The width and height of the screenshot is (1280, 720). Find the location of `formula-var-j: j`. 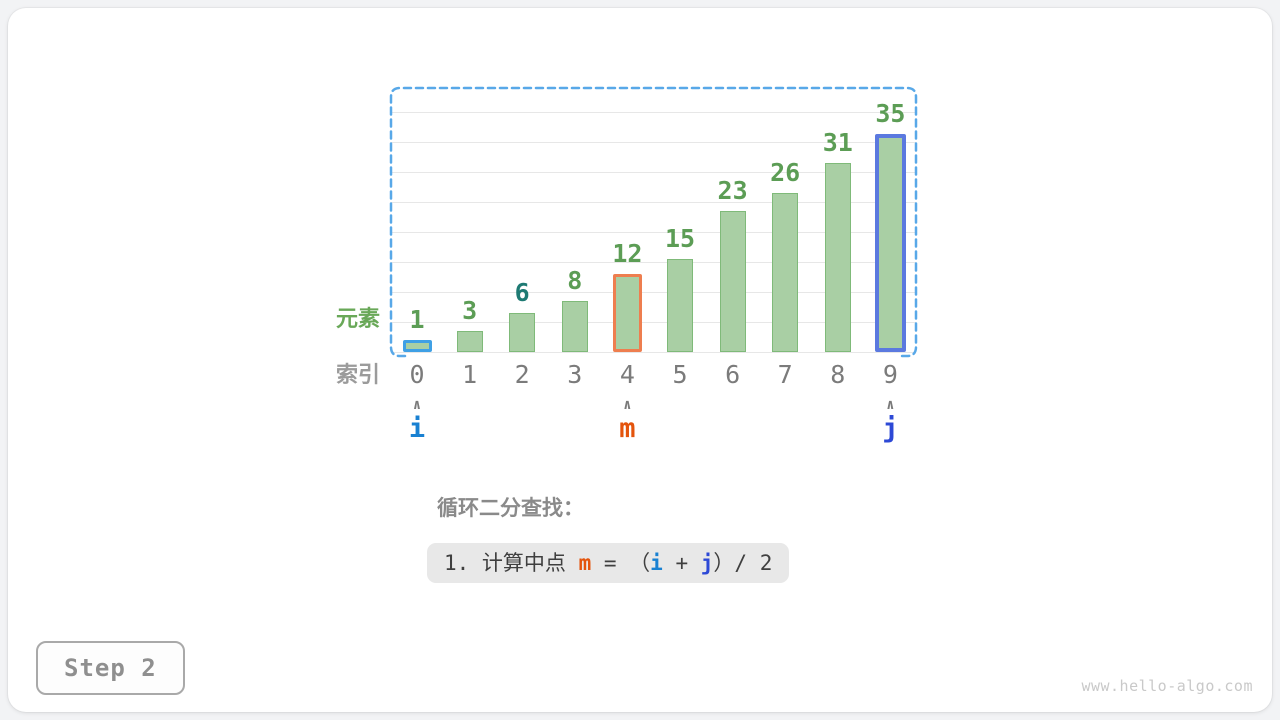

formula-var-j: j is located at coordinates (707, 563).